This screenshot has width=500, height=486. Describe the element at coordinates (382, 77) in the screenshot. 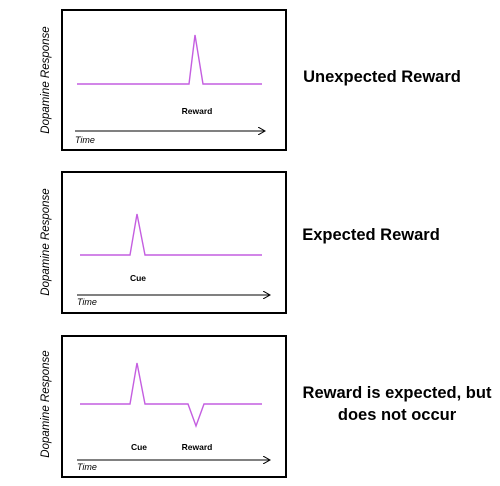

I see `panel-title: Unexpected Reward` at that location.